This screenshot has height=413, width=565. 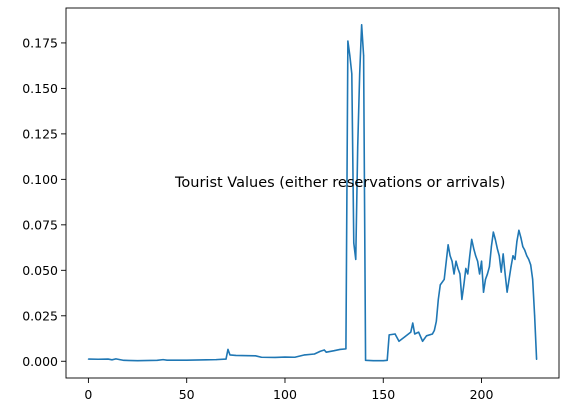 I want to click on y-tick-label: 0.150, so click(x=40, y=88).